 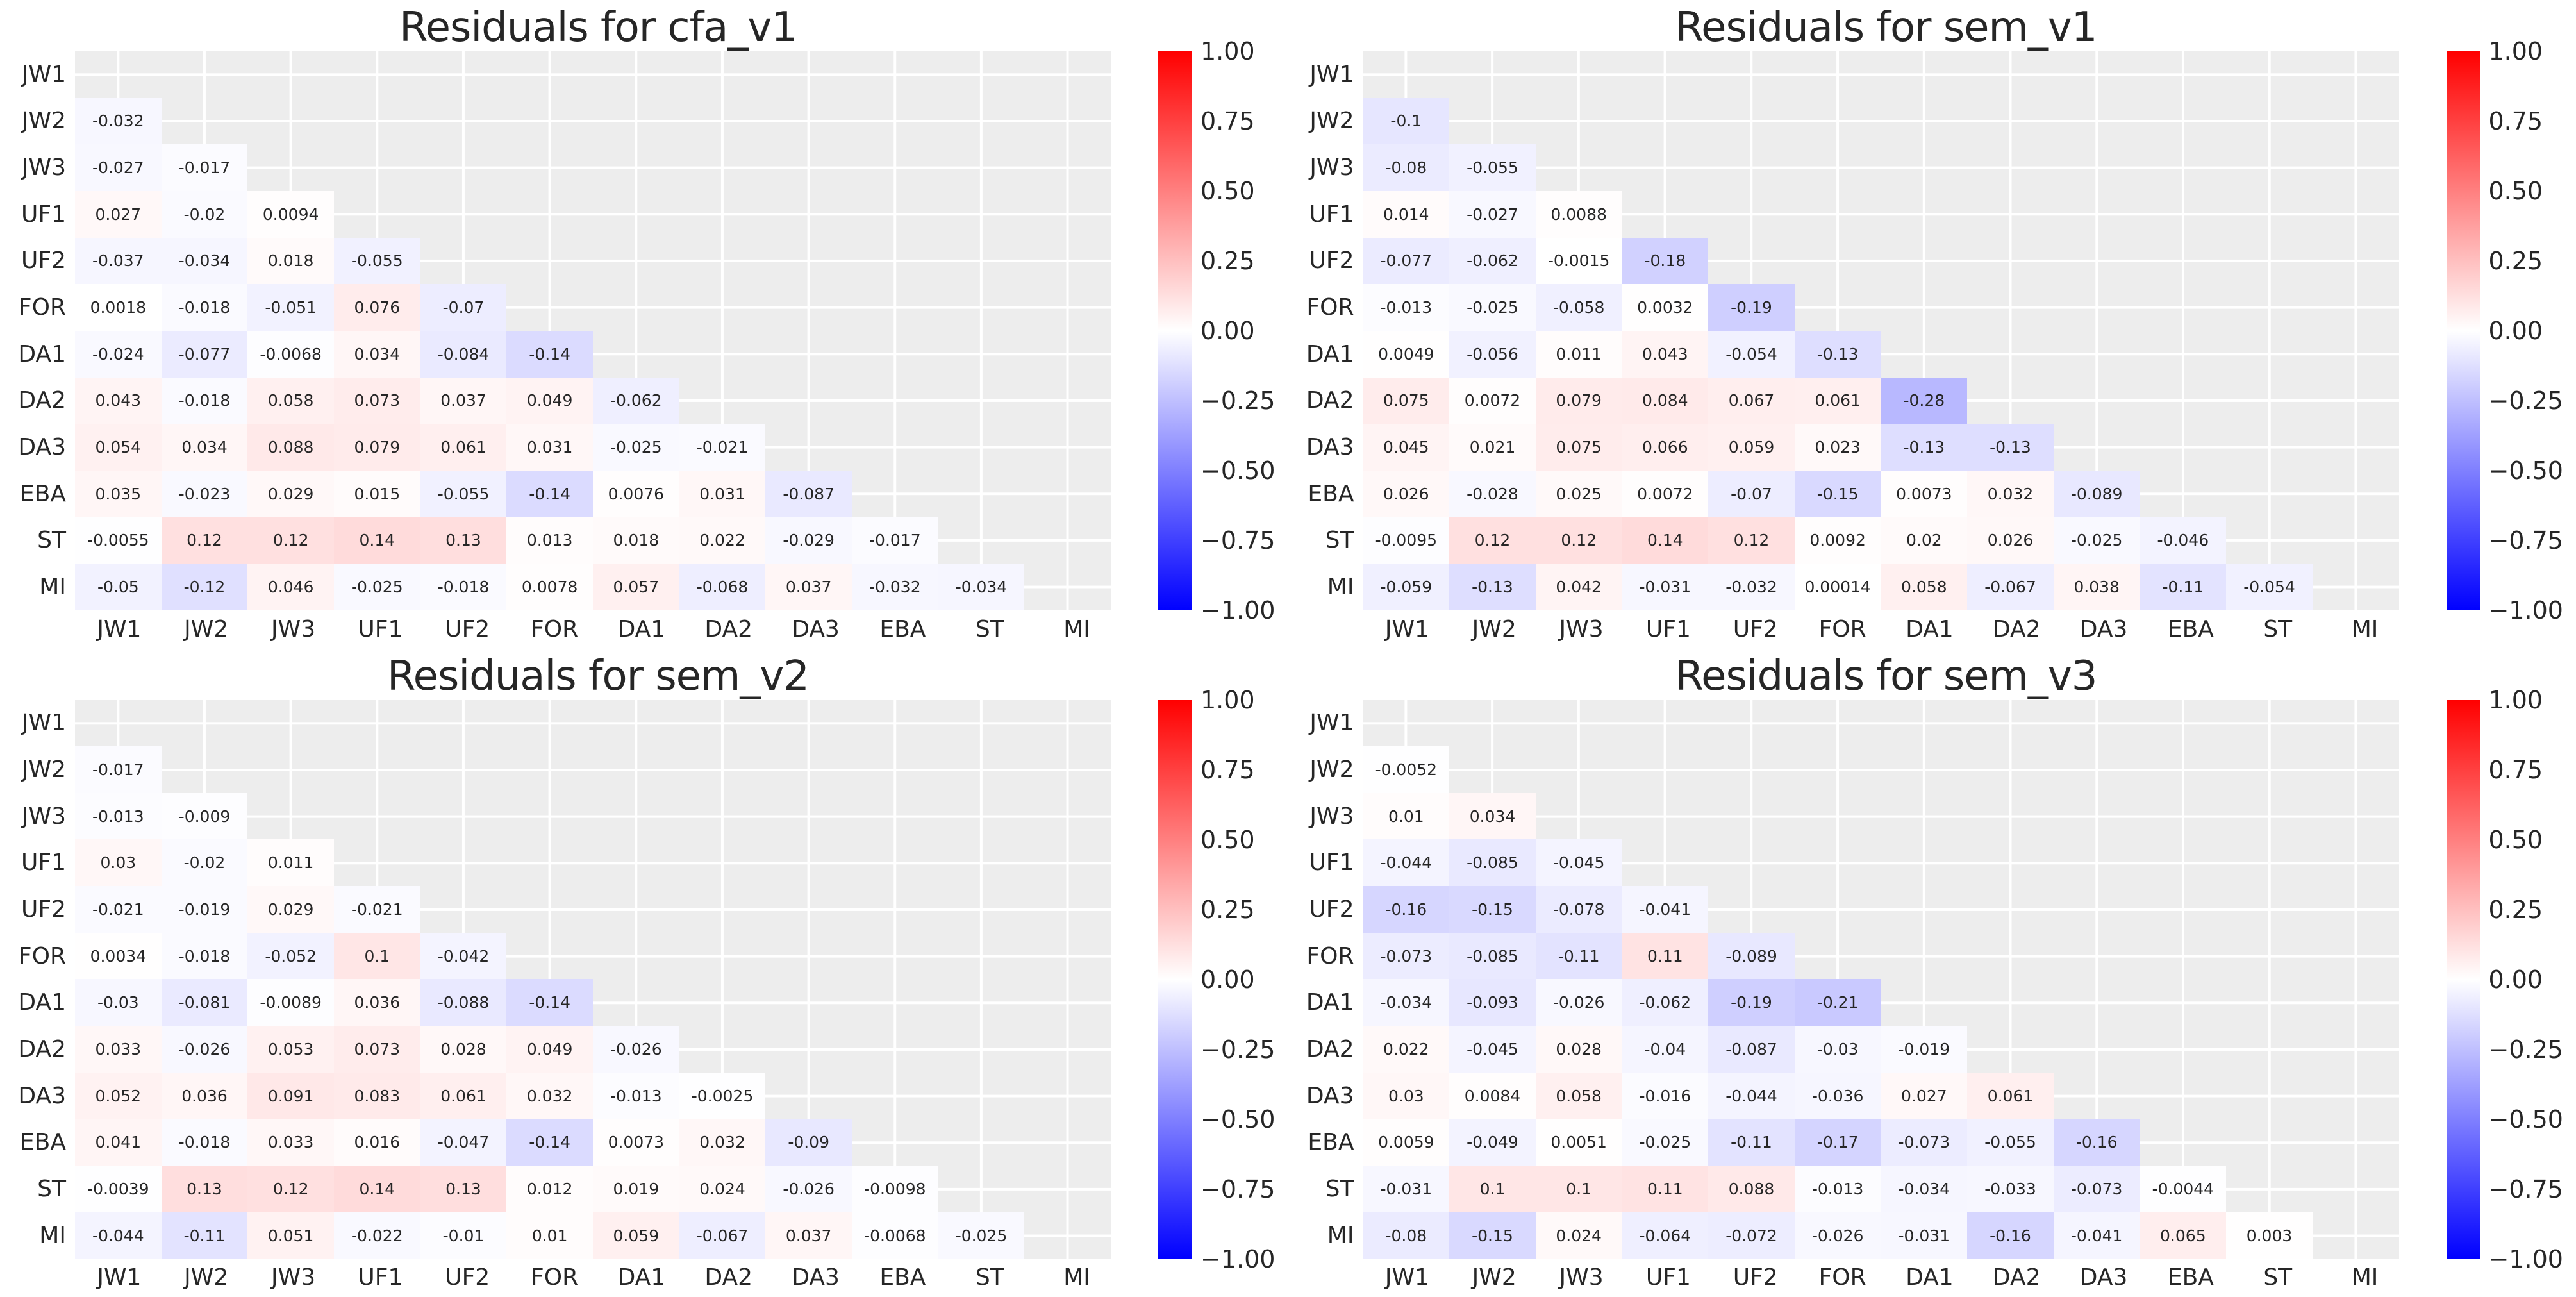 I want to click on colorbar-tick-label: 0.75, so click(x=2515, y=121).